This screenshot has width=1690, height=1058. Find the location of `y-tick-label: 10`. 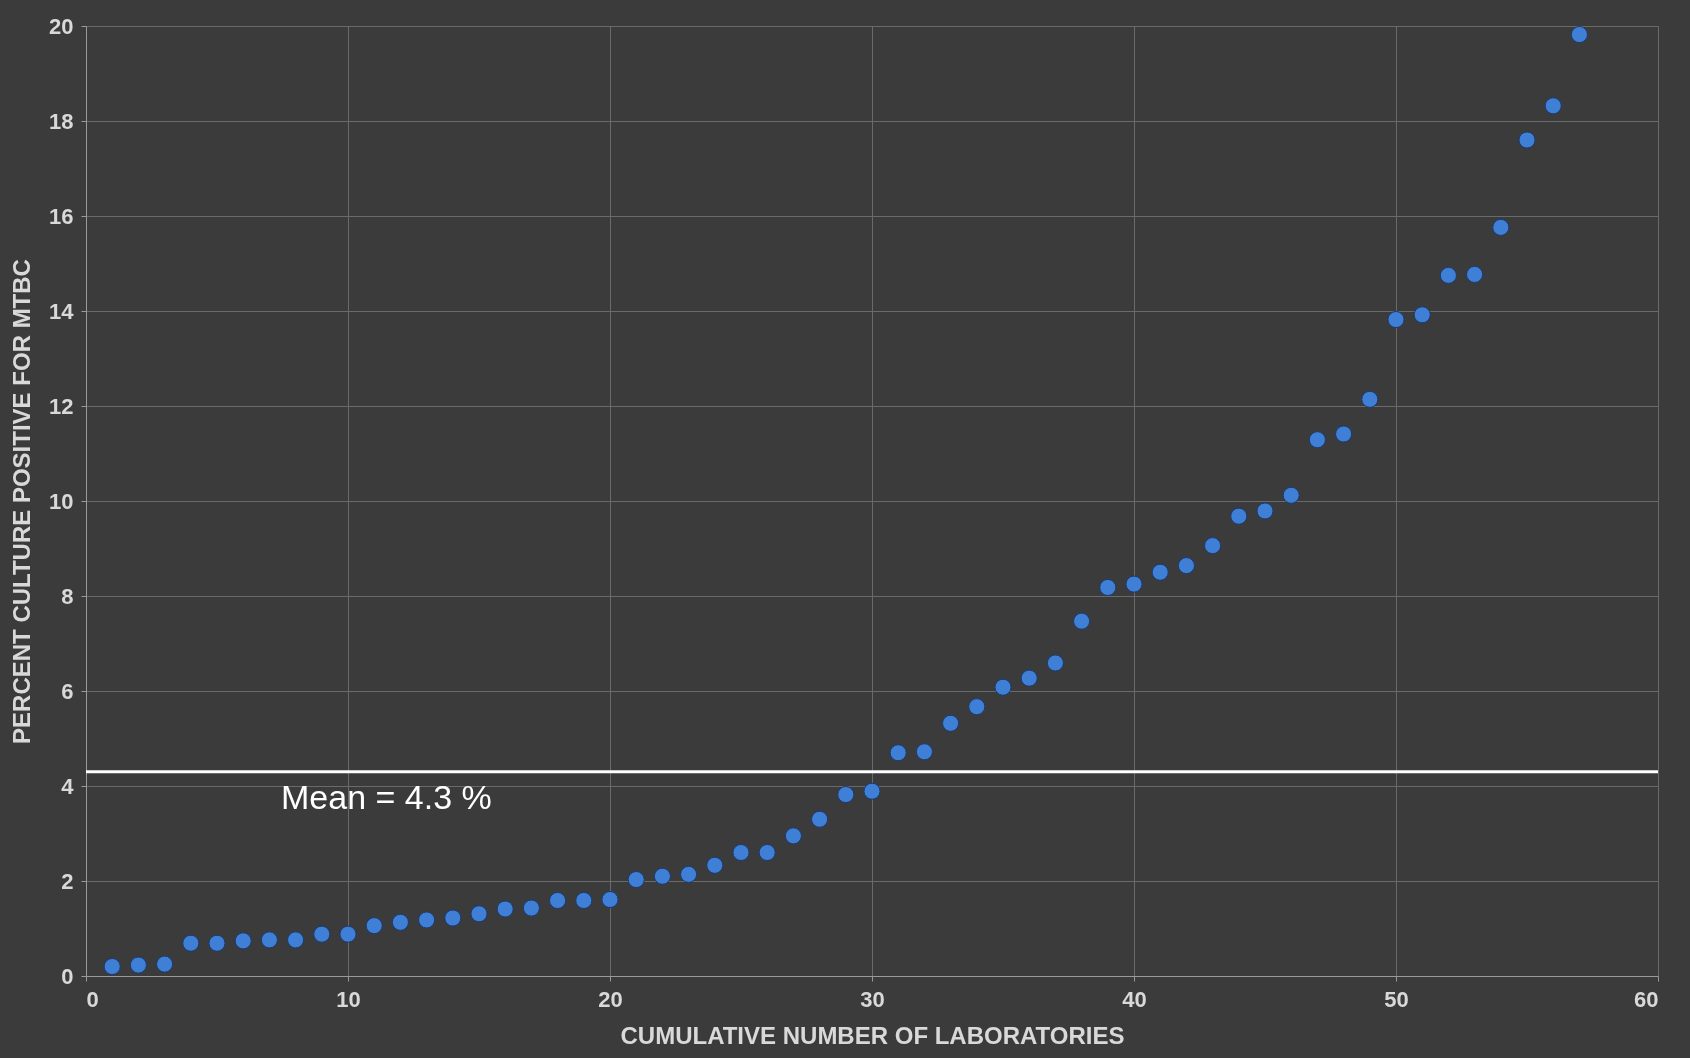

y-tick-label: 10 is located at coordinates (61, 501).